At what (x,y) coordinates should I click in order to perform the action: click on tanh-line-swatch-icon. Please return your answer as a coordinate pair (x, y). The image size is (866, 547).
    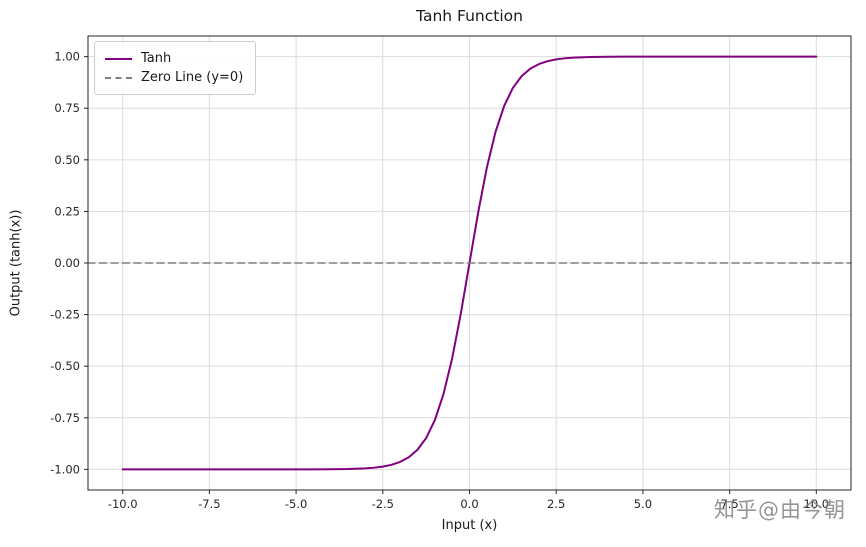
    Looking at the image, I should click on (118, 58).